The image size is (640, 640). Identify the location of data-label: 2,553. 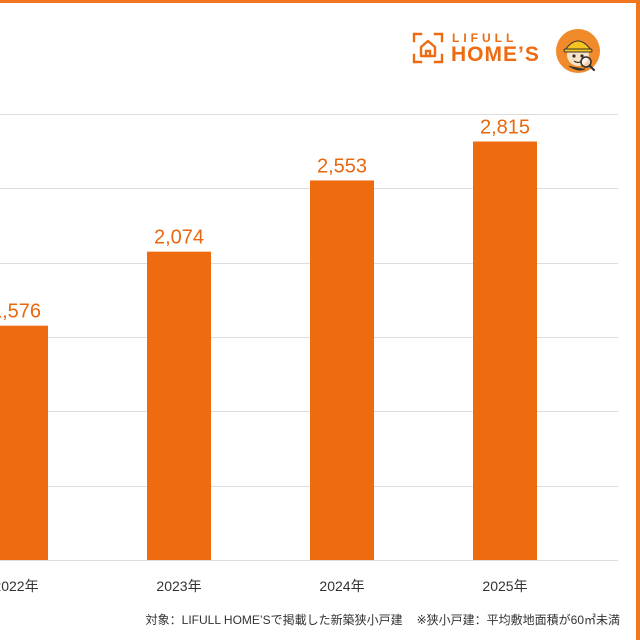
(342, 166).